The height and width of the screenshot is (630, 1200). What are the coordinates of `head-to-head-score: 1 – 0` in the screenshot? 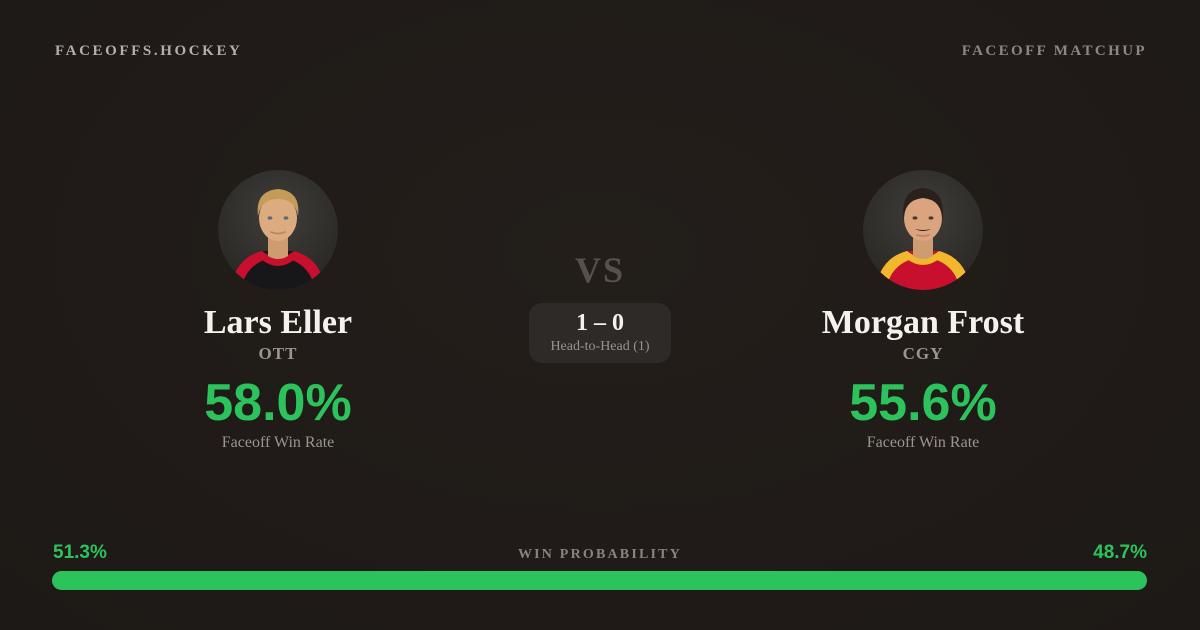 It's located at (600, 323).